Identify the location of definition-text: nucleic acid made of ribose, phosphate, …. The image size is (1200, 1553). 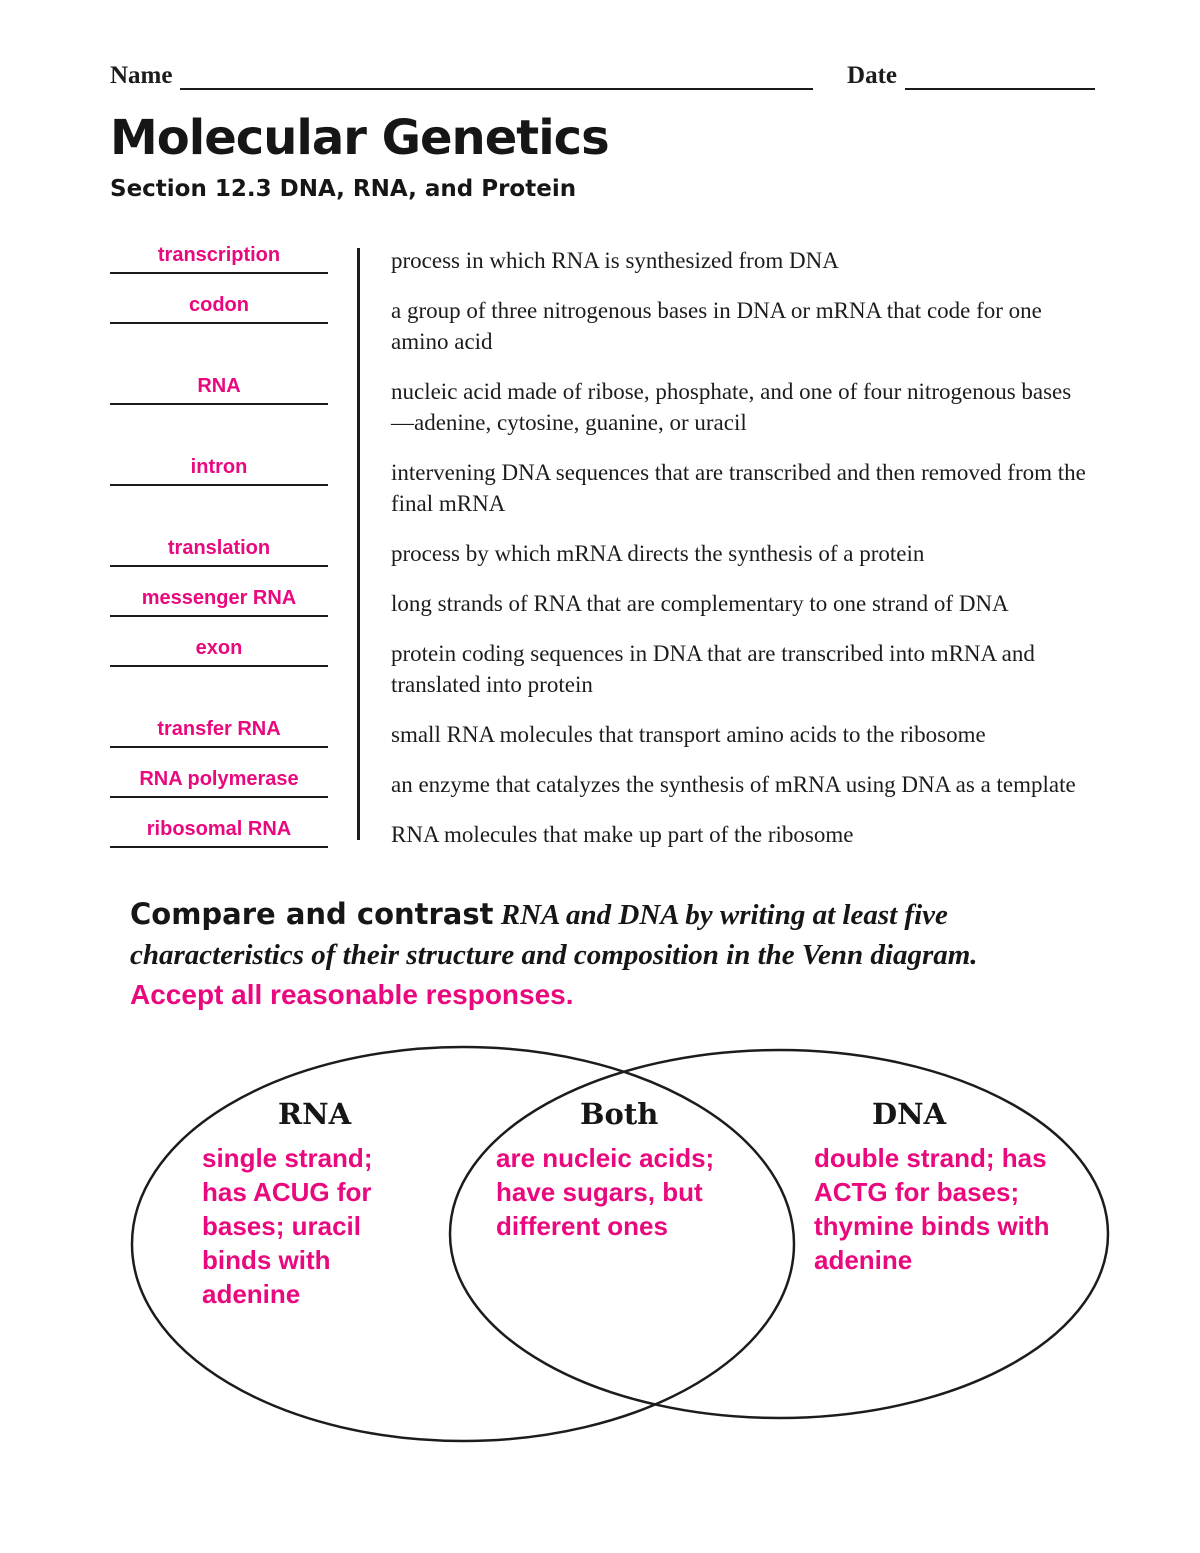
(731, 407).